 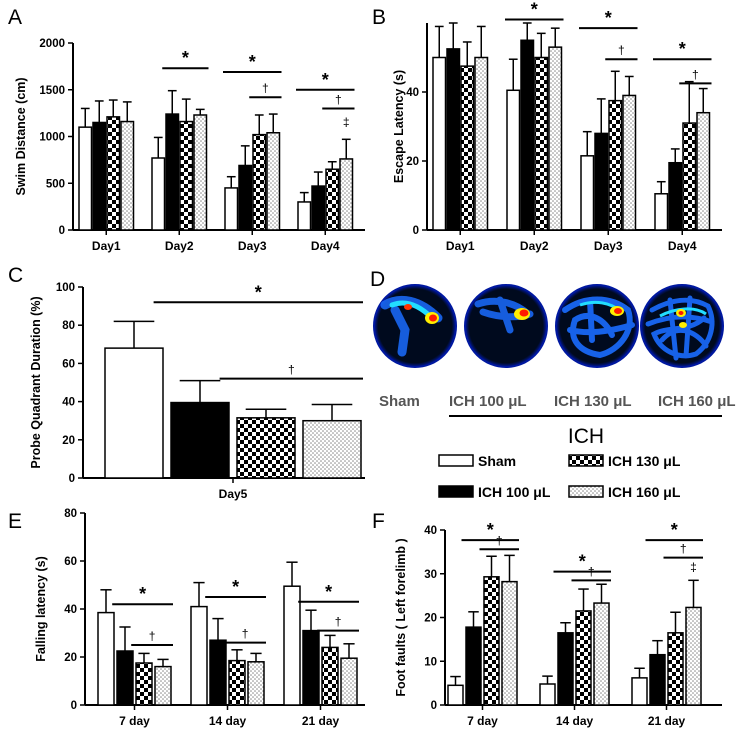 I want to click on legend-label-ich-160: ICH 160 μL, so click(x=644, y=492).